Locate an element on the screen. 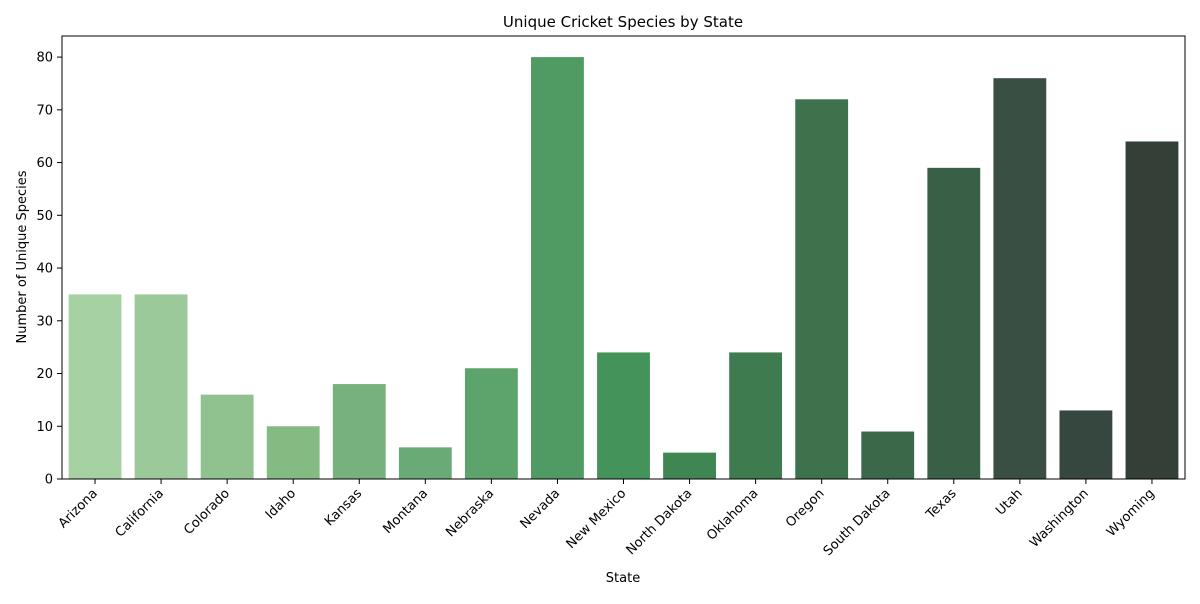 This screenshot has height=604, width=1200. bar-idaho is located at coordinates (293, 452).